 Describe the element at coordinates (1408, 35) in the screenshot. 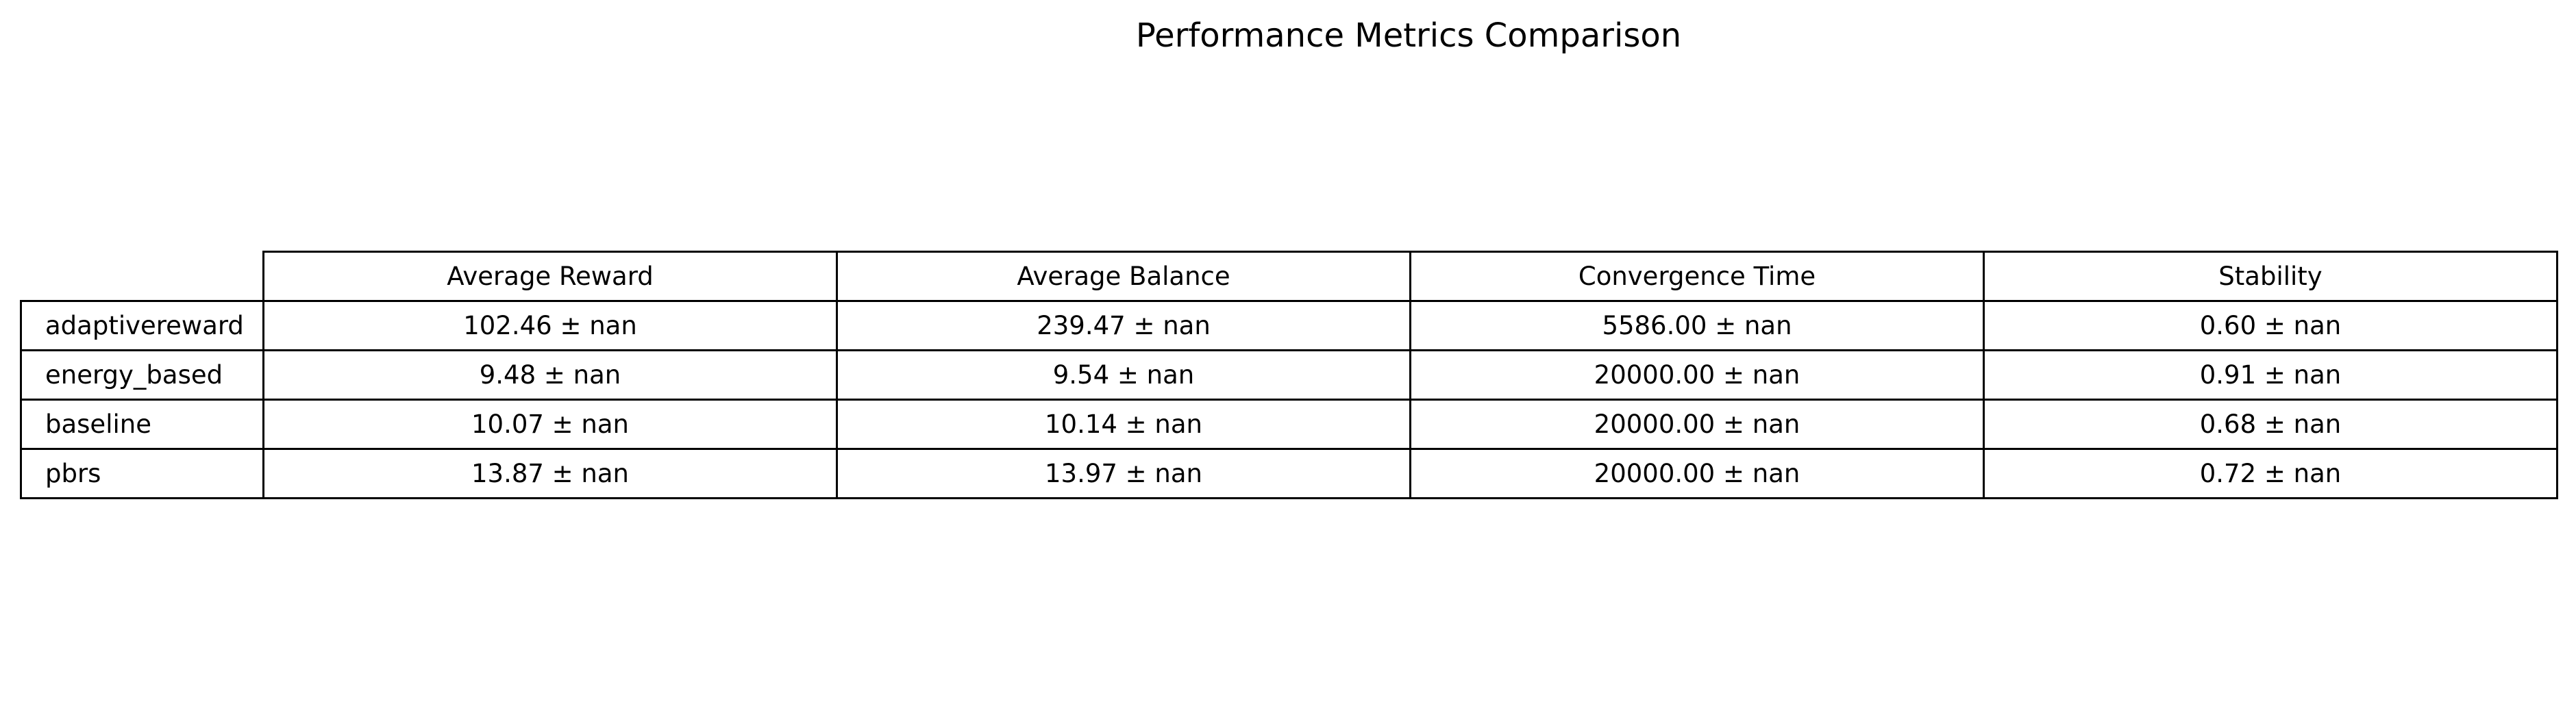

I see `chart-title: Performance Metrics Comparison` at that location.